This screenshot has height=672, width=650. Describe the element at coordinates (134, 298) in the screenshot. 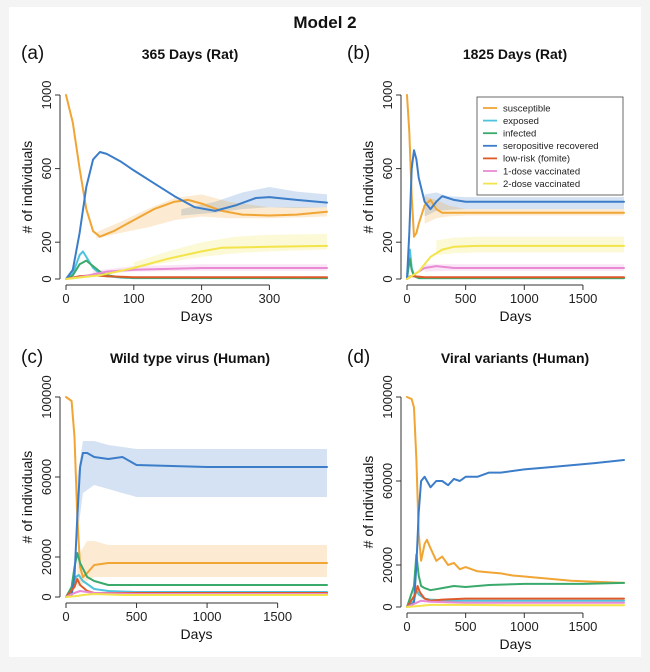

I see `x-tick-label-0-1: 100` at that location.